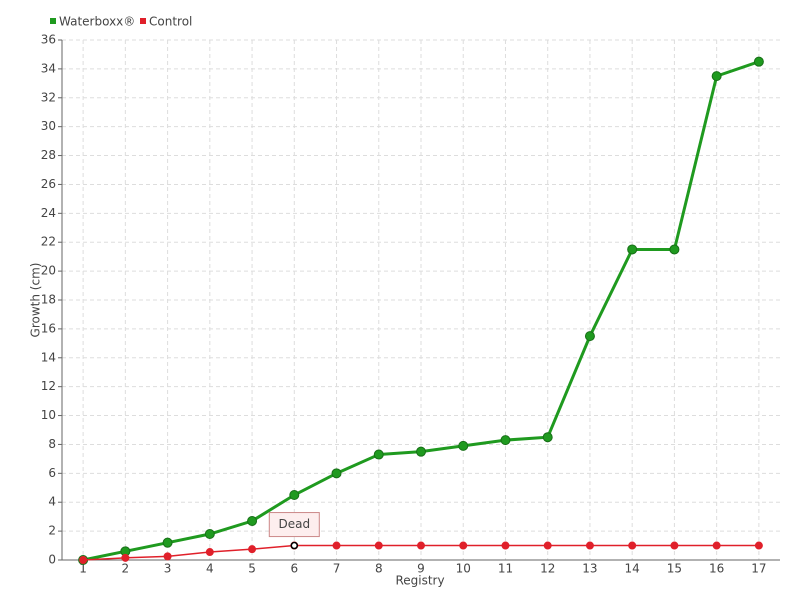  I want to click on x-tick-label: 8, so click(379, 569).